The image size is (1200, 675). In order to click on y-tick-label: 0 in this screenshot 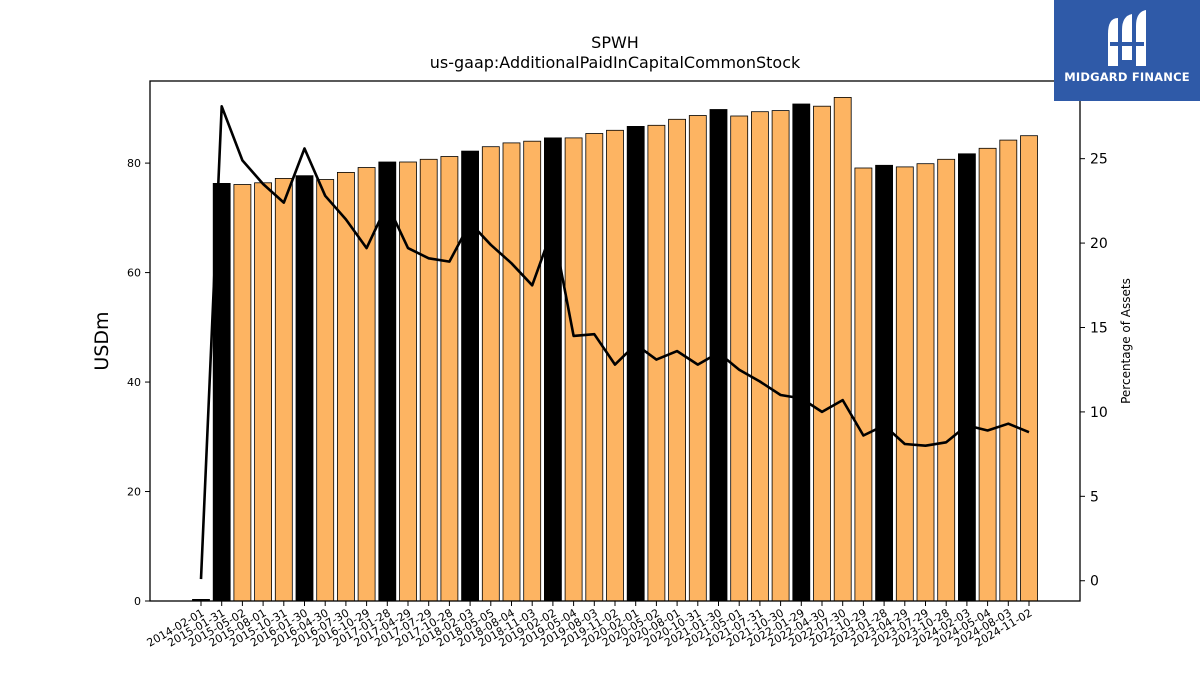, I will do `click(137, 601)`.